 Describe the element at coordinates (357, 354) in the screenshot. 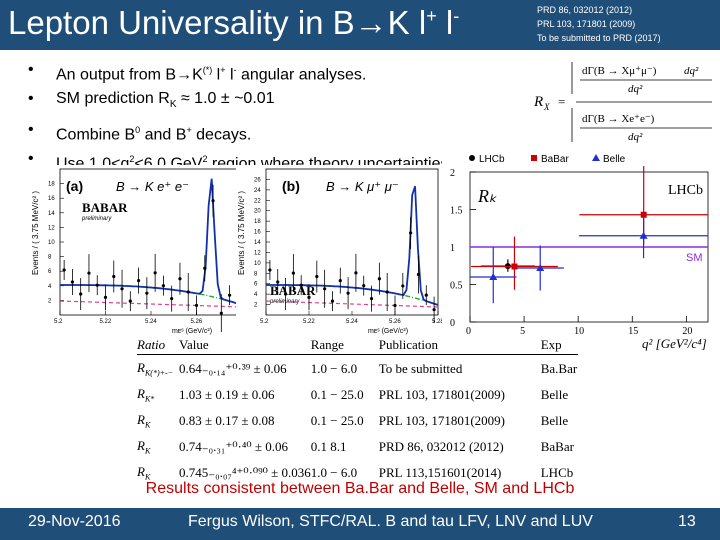

I see `table-header-rule` at that location.